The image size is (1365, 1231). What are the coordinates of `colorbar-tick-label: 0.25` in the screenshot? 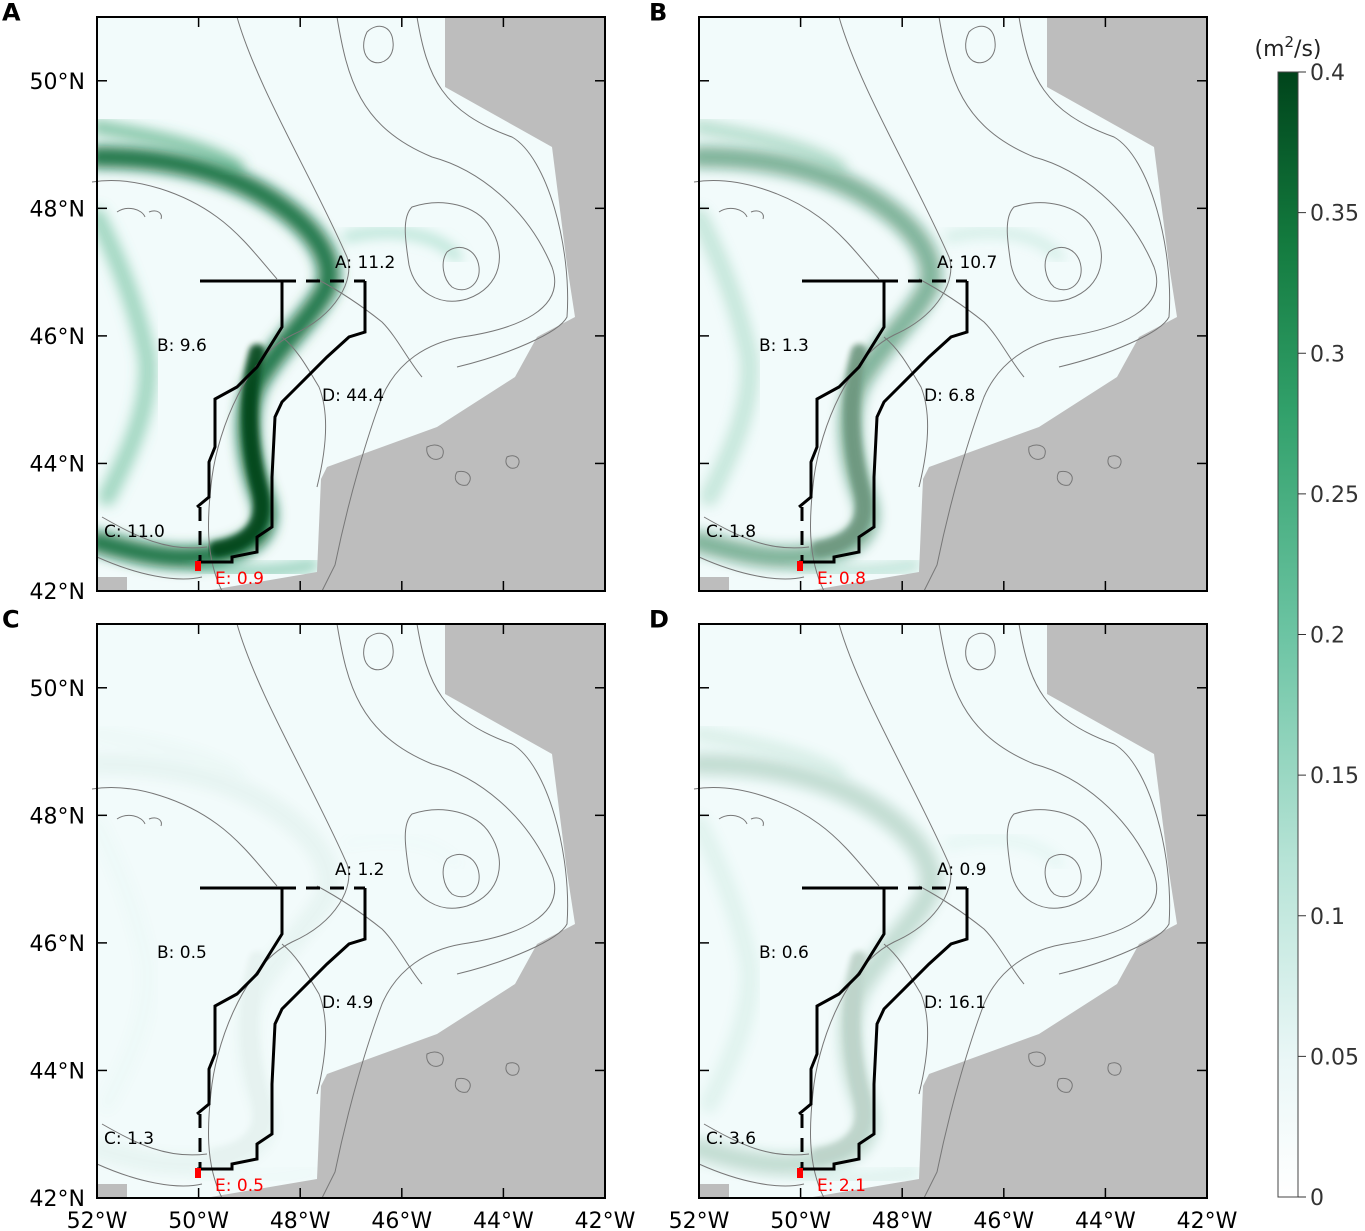 It's located at (1334, 495).